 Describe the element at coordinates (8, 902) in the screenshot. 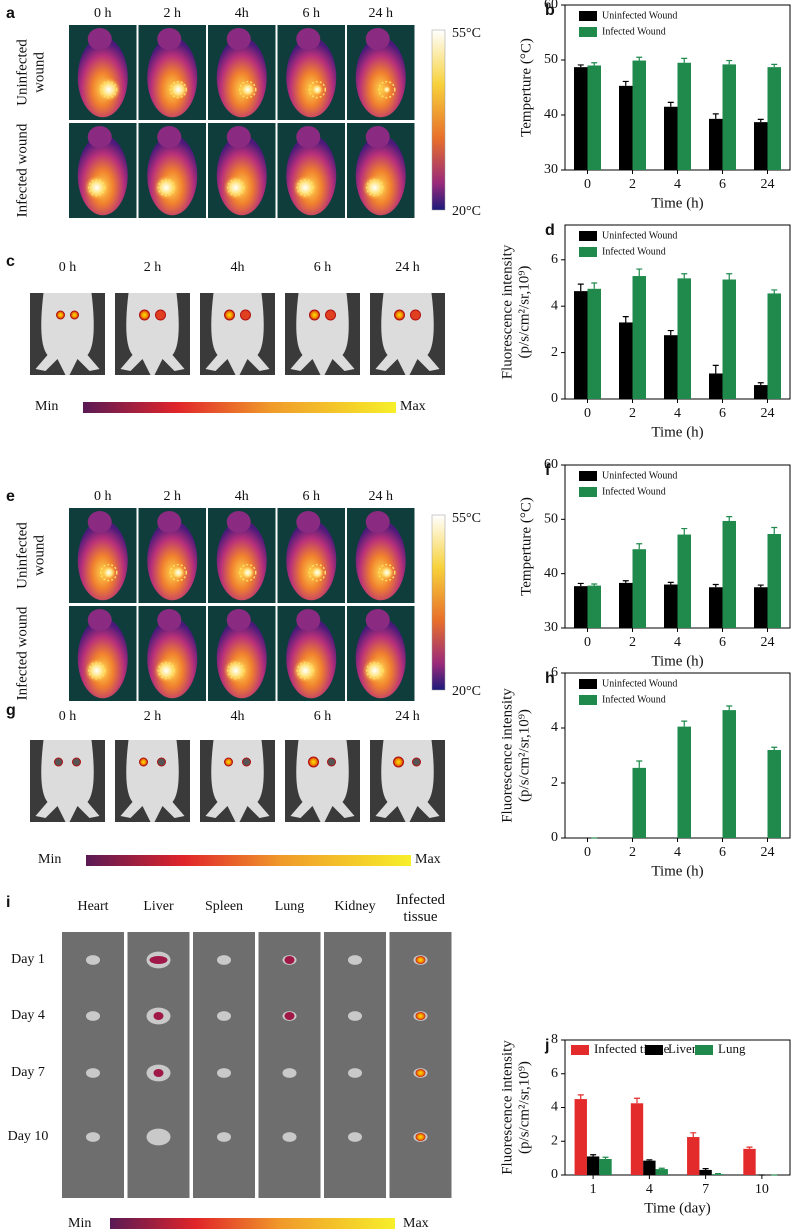

I see `panel-letter: i` at that location.